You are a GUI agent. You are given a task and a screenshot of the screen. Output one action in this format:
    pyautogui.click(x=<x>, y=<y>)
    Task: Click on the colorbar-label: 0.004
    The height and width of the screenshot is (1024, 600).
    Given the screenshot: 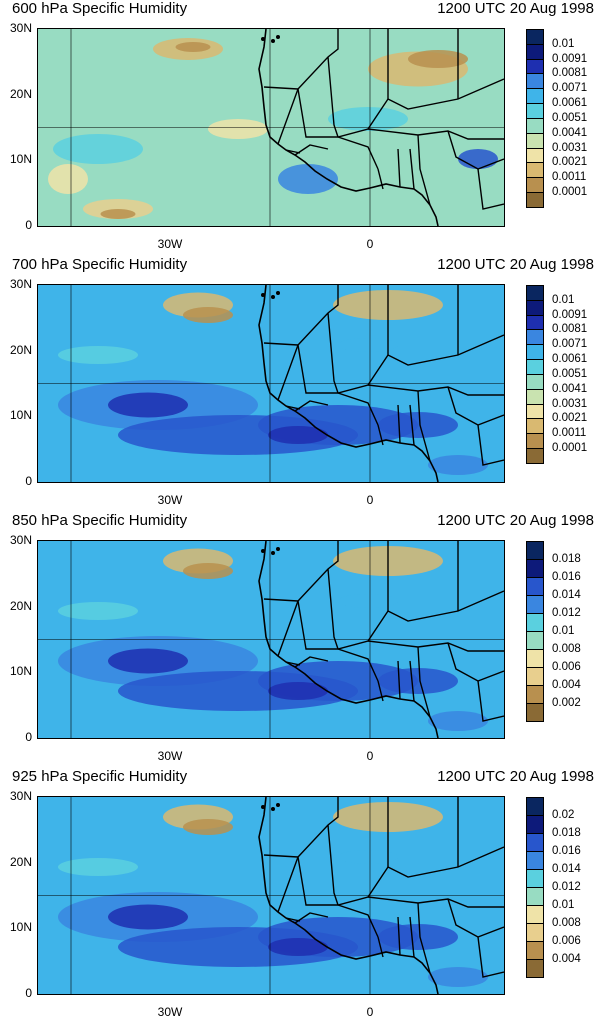 What is the action you would take?
    pyautogui.click(x=566, y=685)
    